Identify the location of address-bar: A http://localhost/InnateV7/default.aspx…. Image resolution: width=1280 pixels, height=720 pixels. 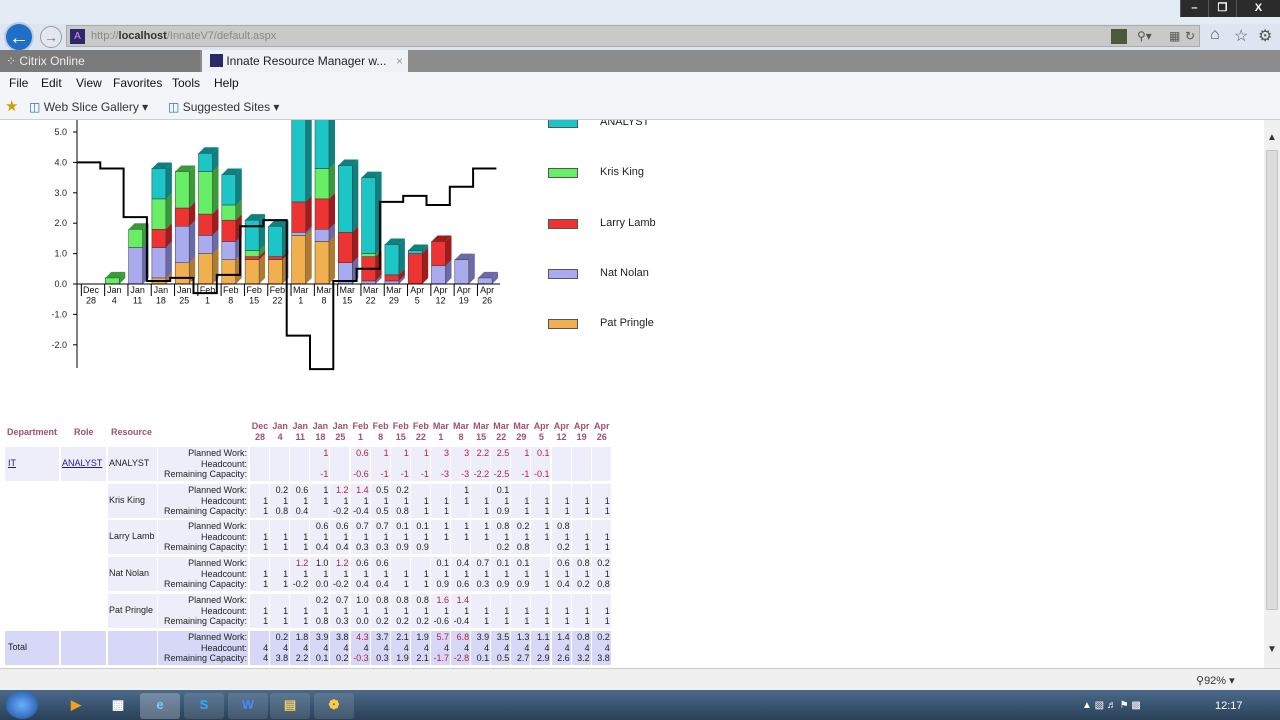
(633, 36).